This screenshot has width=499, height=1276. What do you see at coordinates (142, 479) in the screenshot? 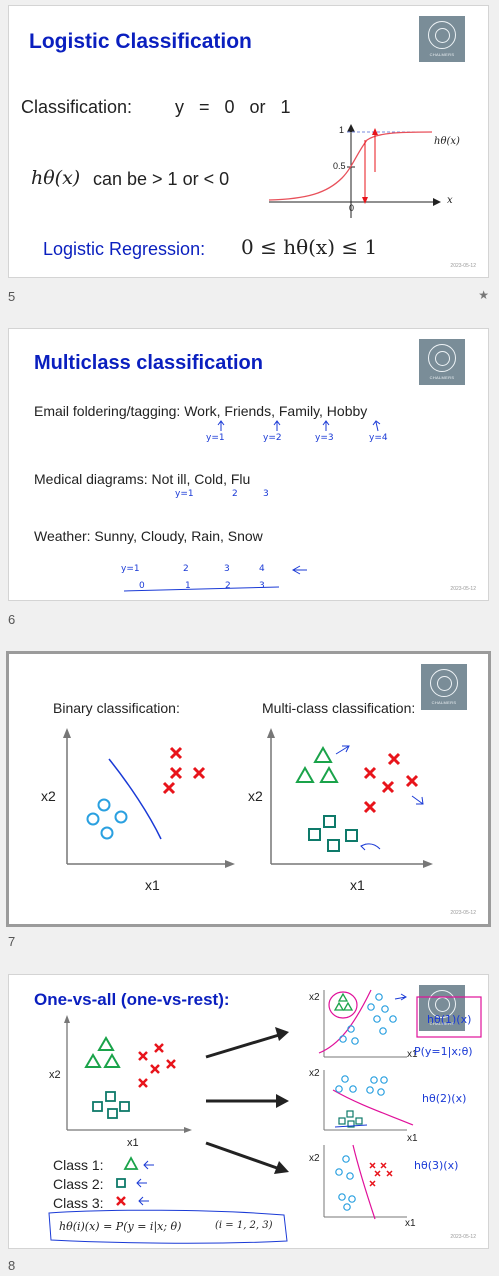
I see `medical-line: Medical diagrams: Not ill, Cold, Flu` at bounding box center [142, 479].